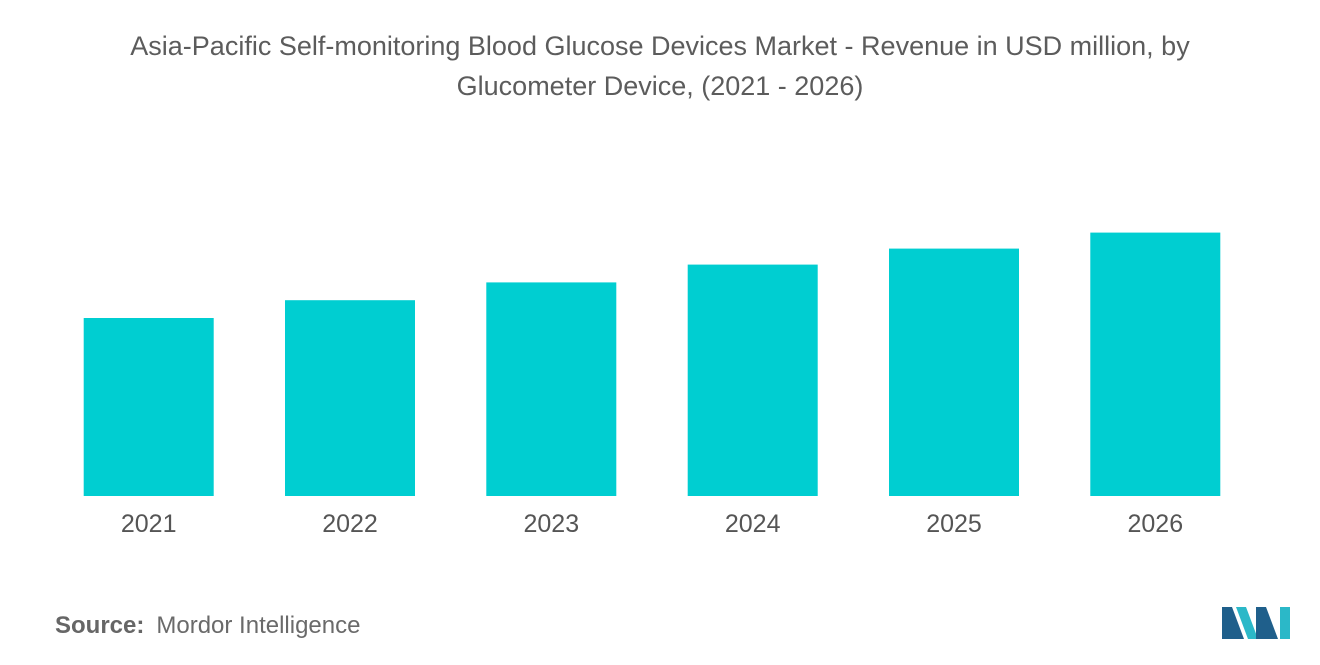  What do you see at coordinates (258, 625) in the screenshot?
I see `source-value: Mordor Intelligence` at bounding box center [258, 625].